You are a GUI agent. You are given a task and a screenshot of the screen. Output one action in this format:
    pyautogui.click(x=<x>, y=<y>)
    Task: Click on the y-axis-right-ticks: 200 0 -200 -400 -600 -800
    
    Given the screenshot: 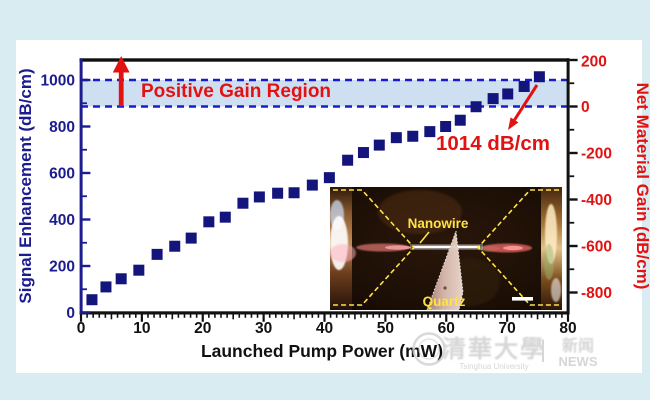 What is the action you would take?
    pyautogui.click(x=590, y=178)
    